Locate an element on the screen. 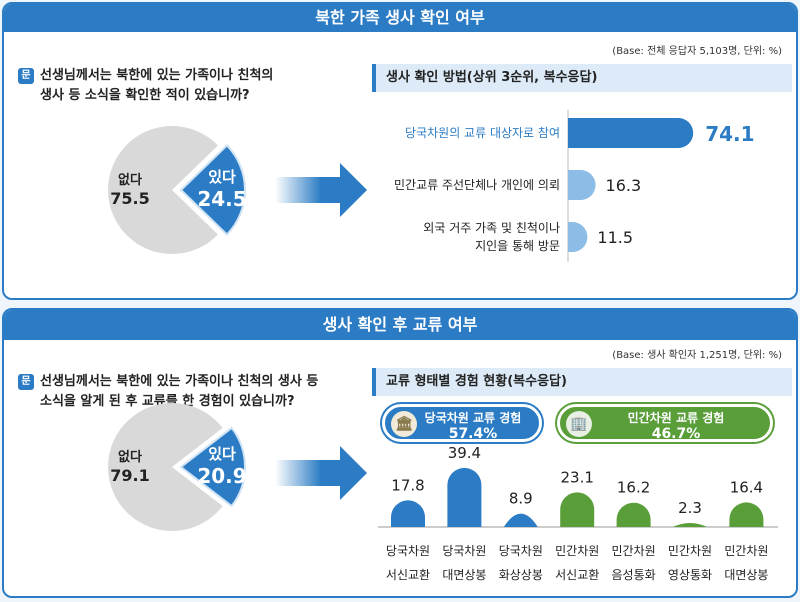 This screenshot has height=602, width=800. pie-value-no: 75.5 is located at coordinates (129, 198).